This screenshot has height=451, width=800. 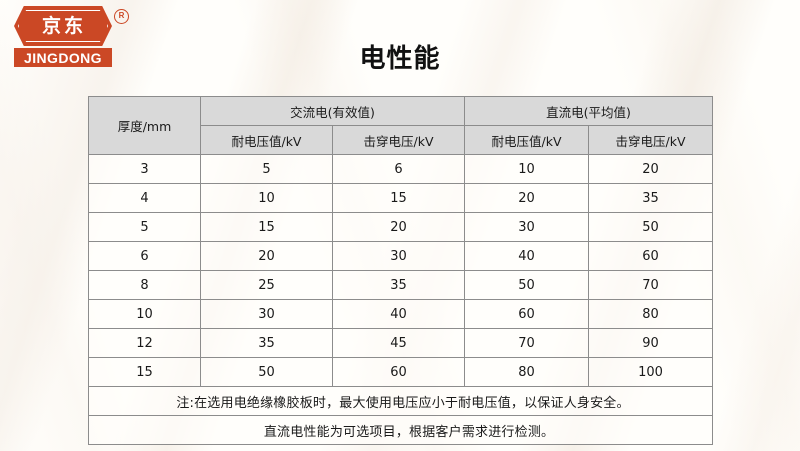 I want to click on table-row: 6 20 30 40 60, so click(x=401, y=256).